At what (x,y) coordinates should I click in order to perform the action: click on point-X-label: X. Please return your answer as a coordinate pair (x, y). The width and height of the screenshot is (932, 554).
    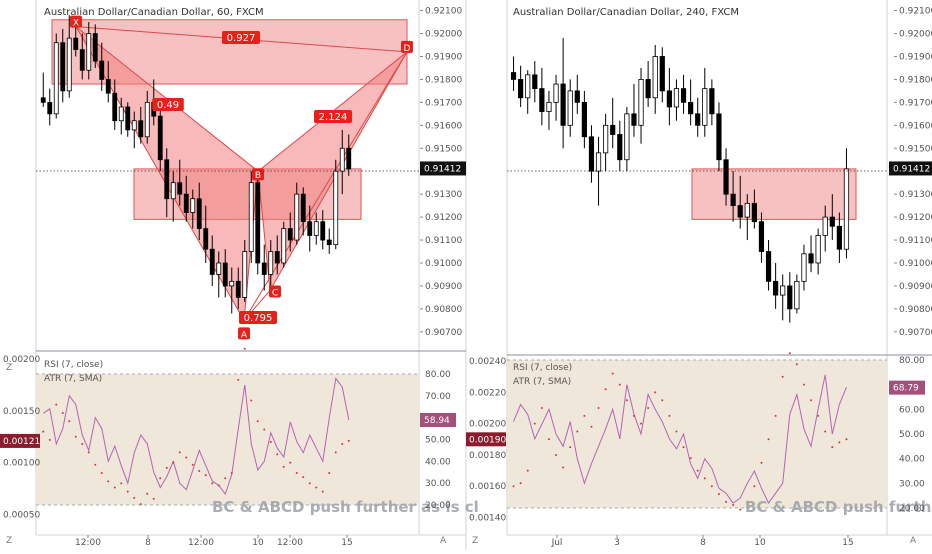
    Looking at the image, I should click on (76, 24).